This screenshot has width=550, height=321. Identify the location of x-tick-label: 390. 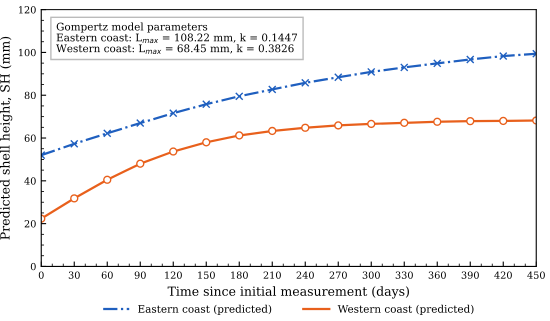
(470, 275).